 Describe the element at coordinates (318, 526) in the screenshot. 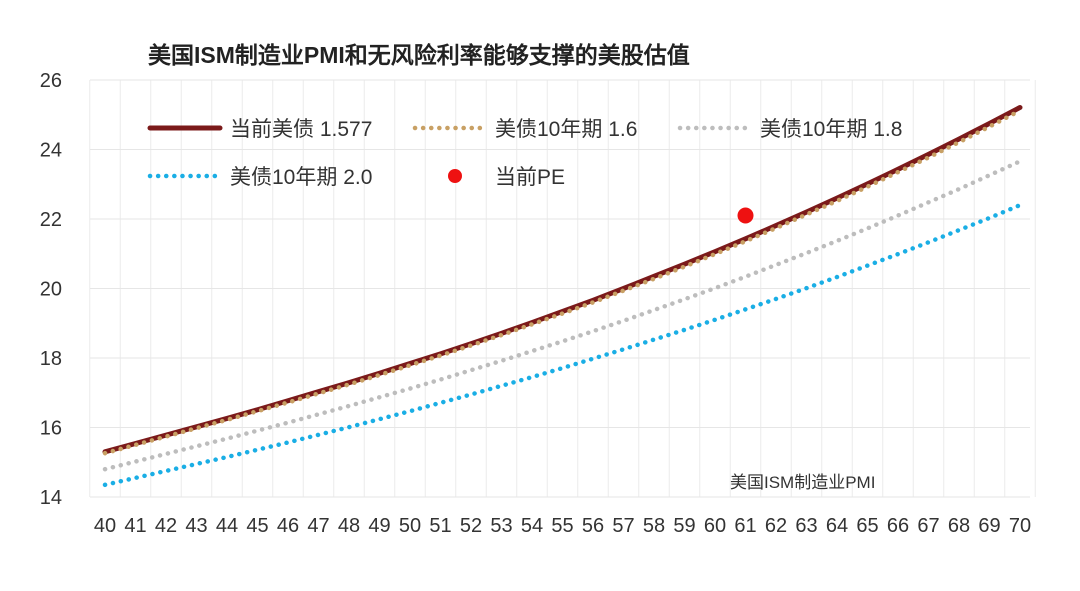

I see `x-tick-label: 47` at that location.